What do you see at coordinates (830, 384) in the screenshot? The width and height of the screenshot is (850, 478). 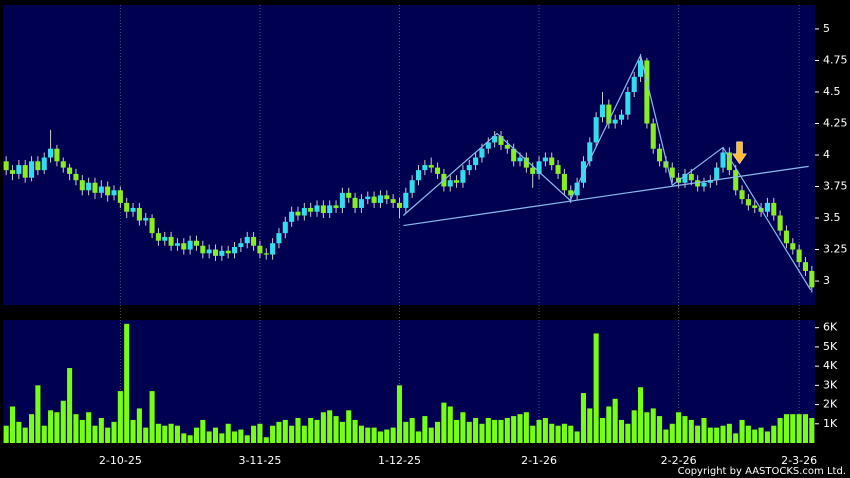 I see `y-tick-label: 3K` at bounding box center [830, 384].